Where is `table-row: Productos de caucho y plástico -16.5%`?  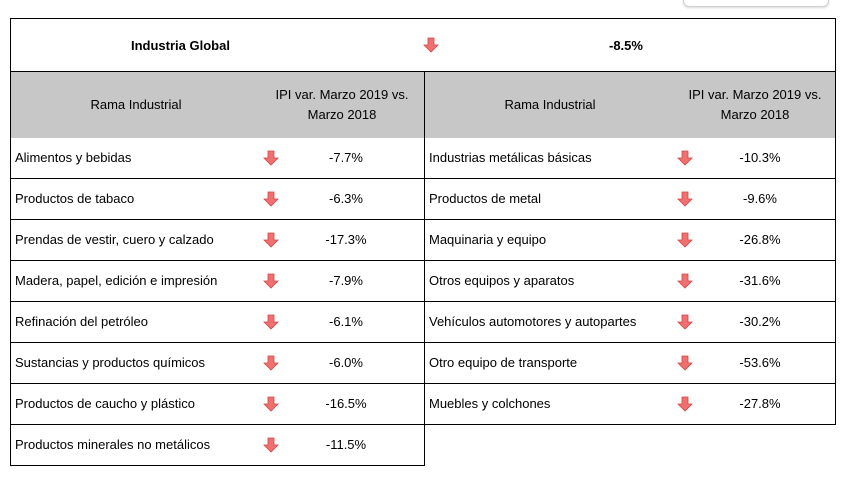 table-row: Productos de caucho y plástico -16.5% is located at coordinates (217, 404).